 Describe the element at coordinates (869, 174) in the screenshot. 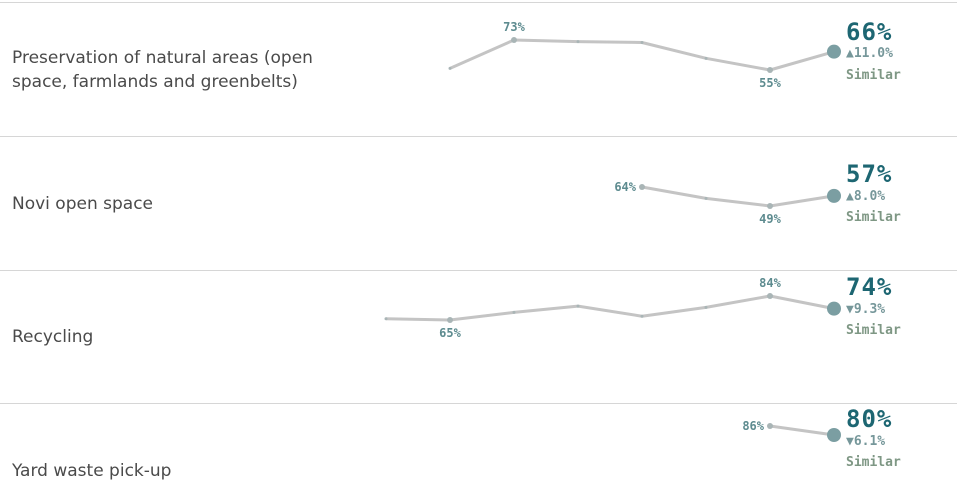

I see `current-value: 57%` at that location.